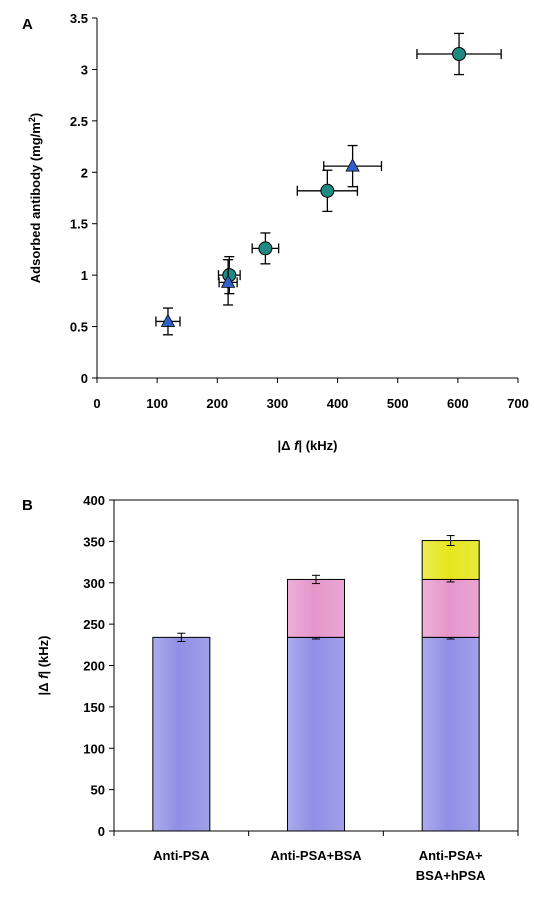  I want to click on y-tick-label: 1, so click(84, 275).